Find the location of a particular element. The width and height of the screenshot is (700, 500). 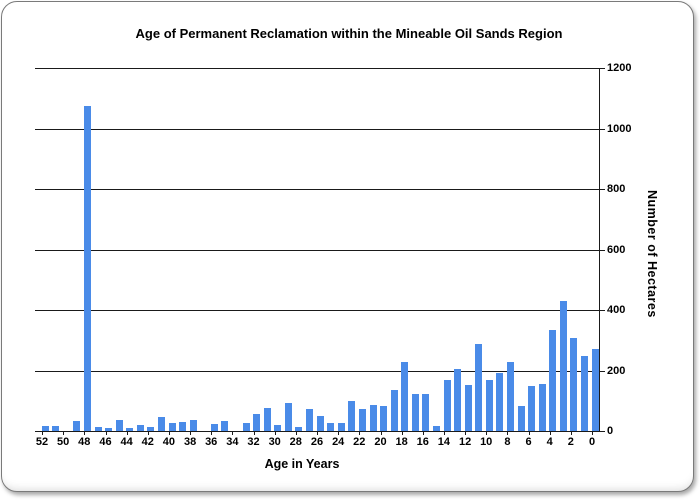

x-tick-label: 2 is located at coordinates (570, 442).